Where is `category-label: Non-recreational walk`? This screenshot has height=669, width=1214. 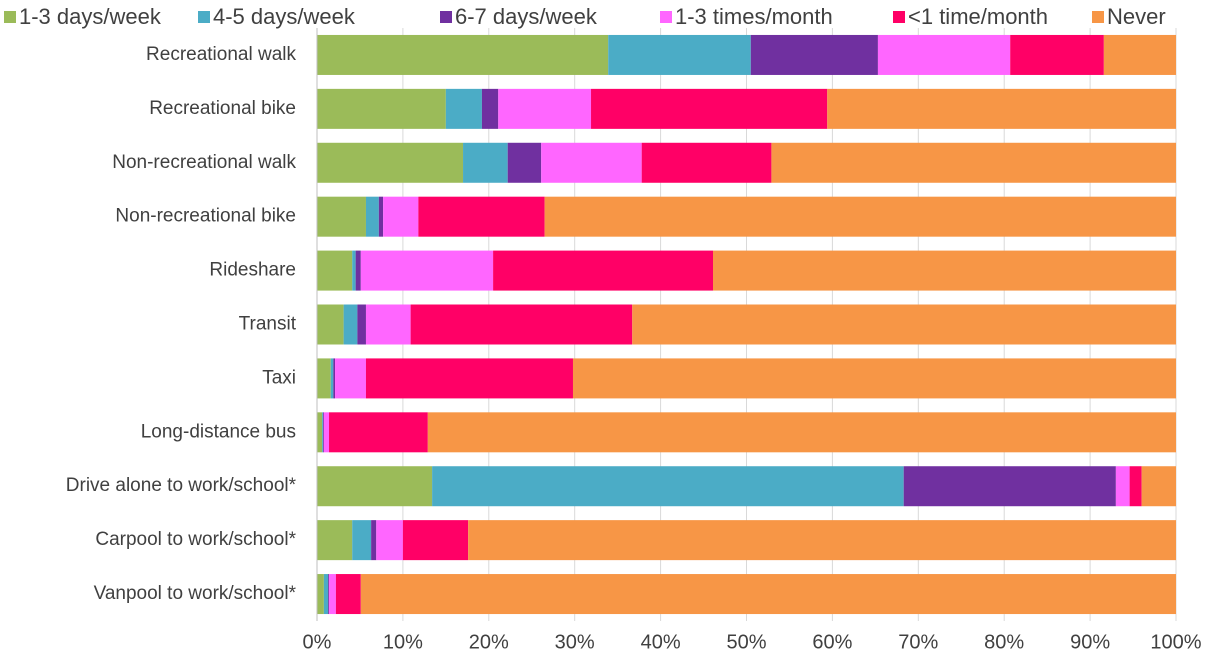 category-label: Non-recreational walk is located at coordinates (204, 162).